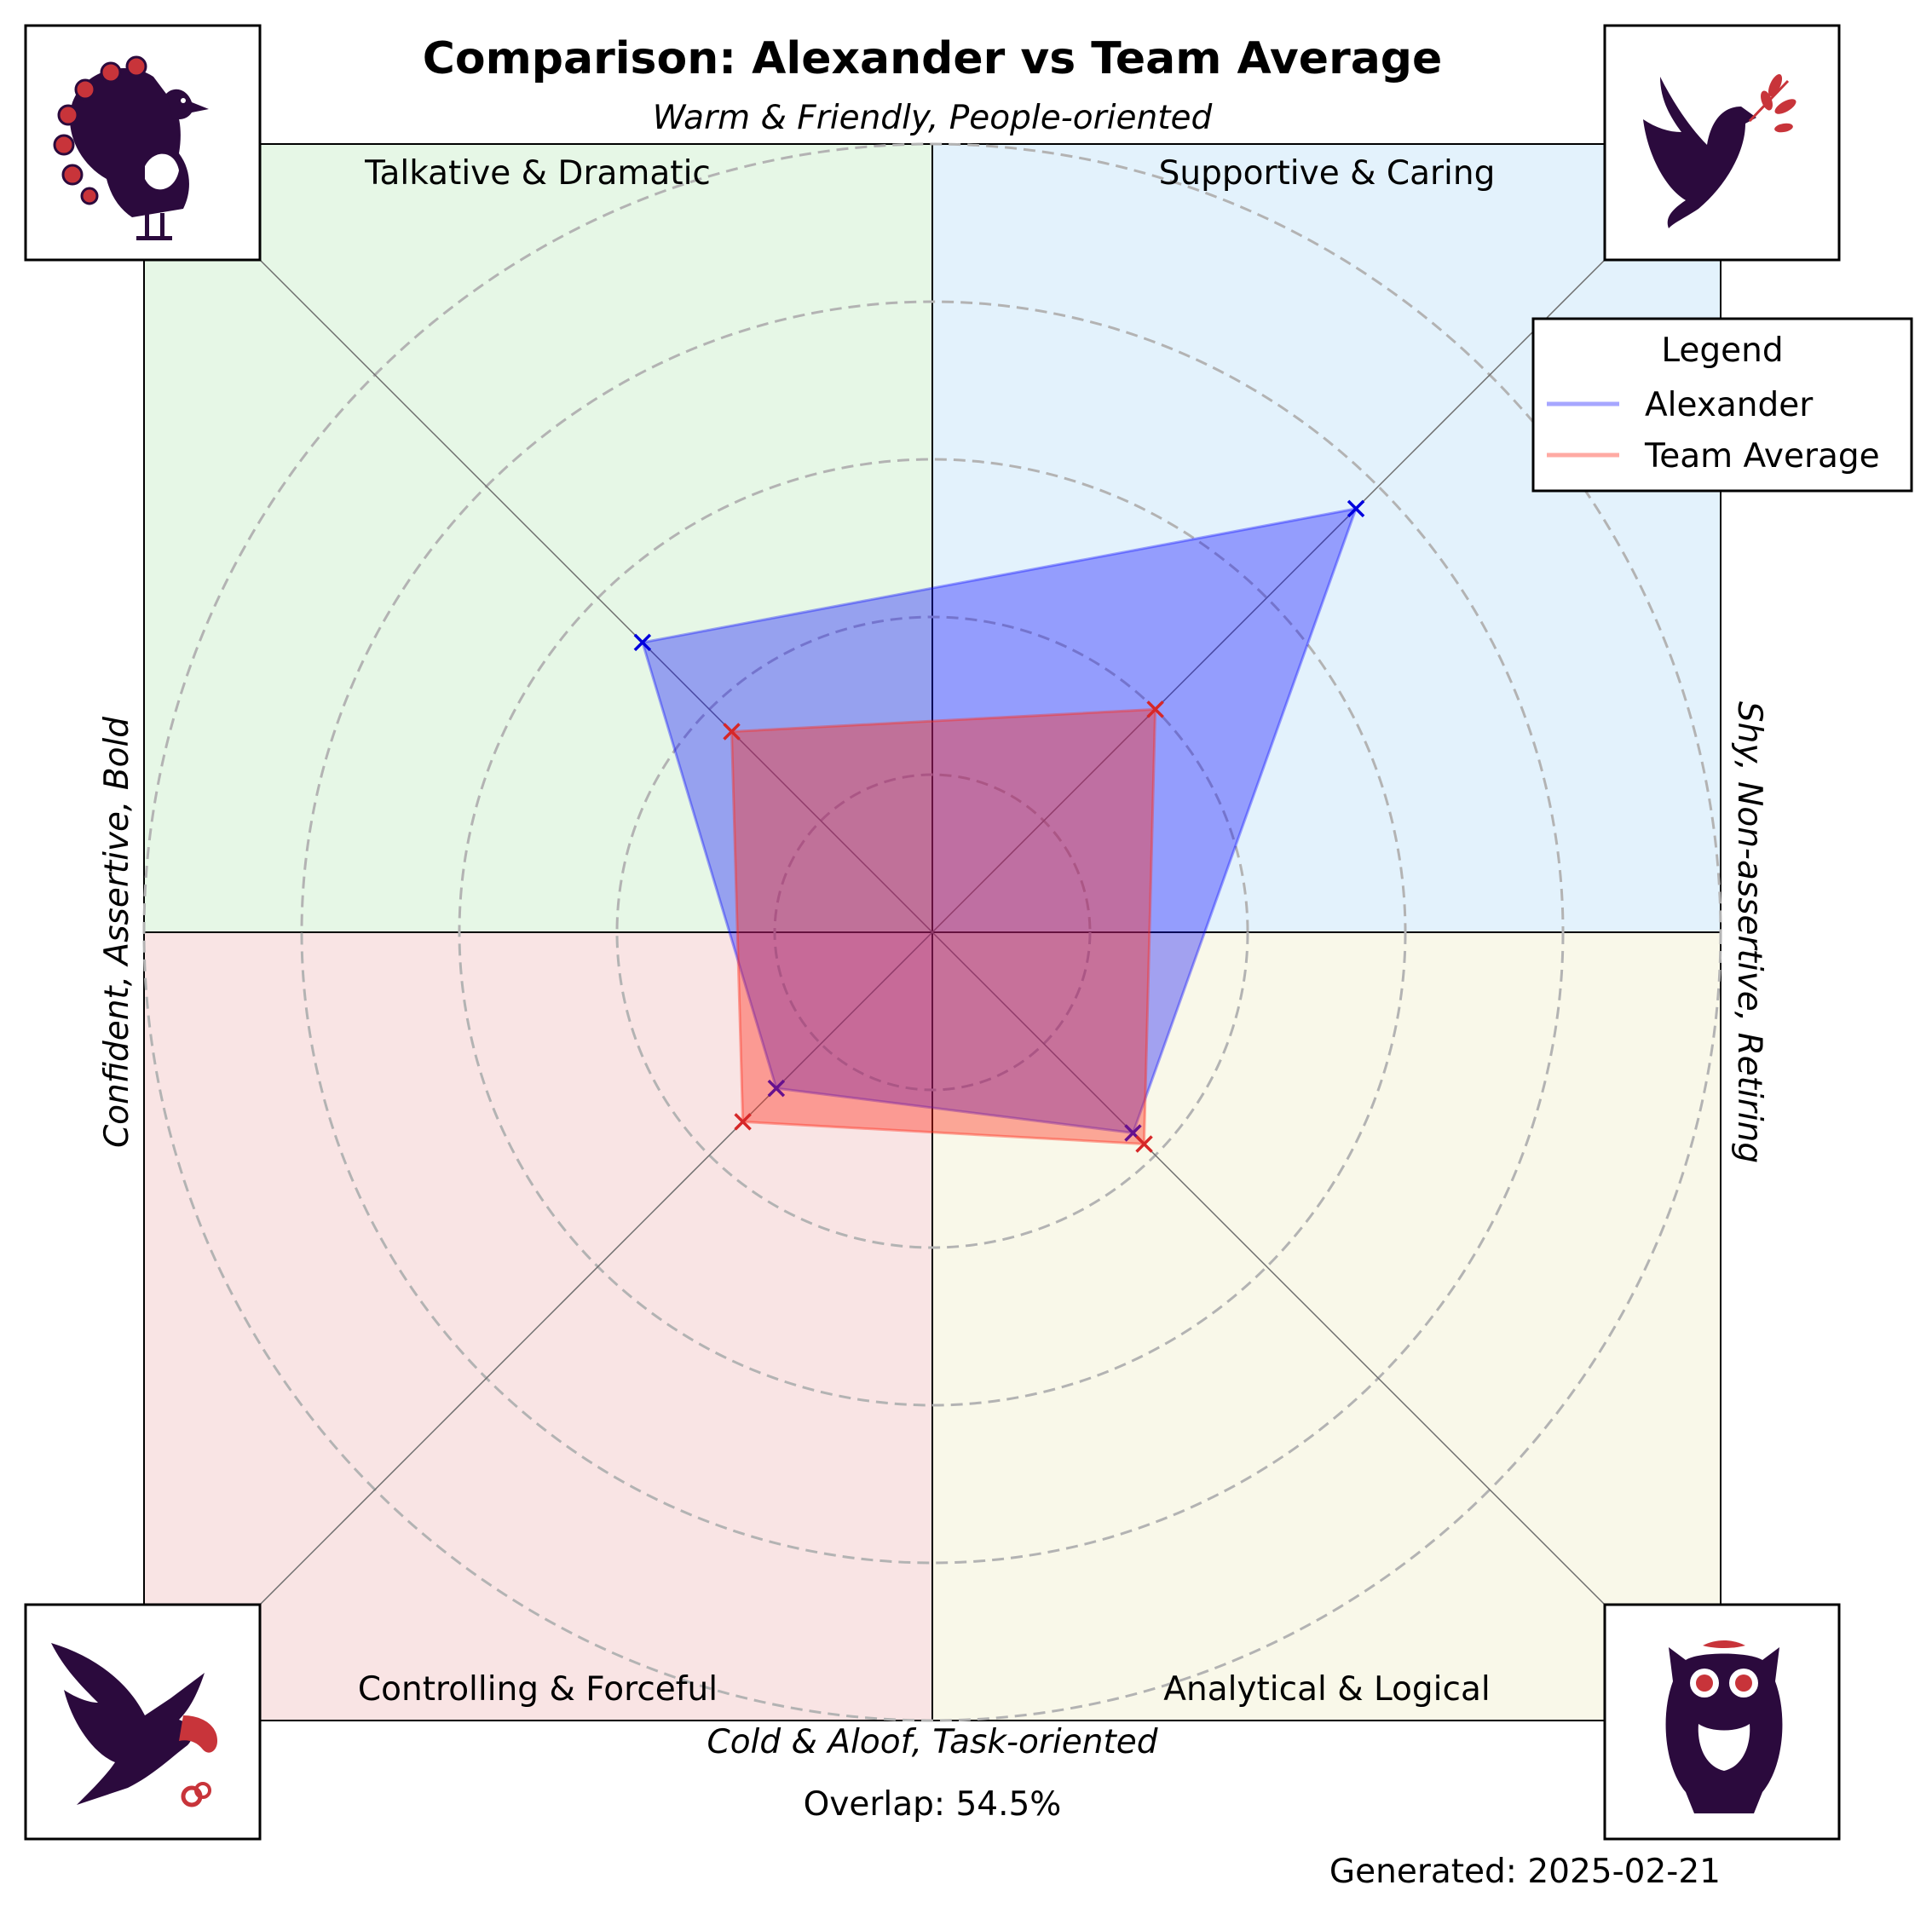 The image size is (1932, 1908). I want to click on spoke-bottom-left, so click(596, 1268).